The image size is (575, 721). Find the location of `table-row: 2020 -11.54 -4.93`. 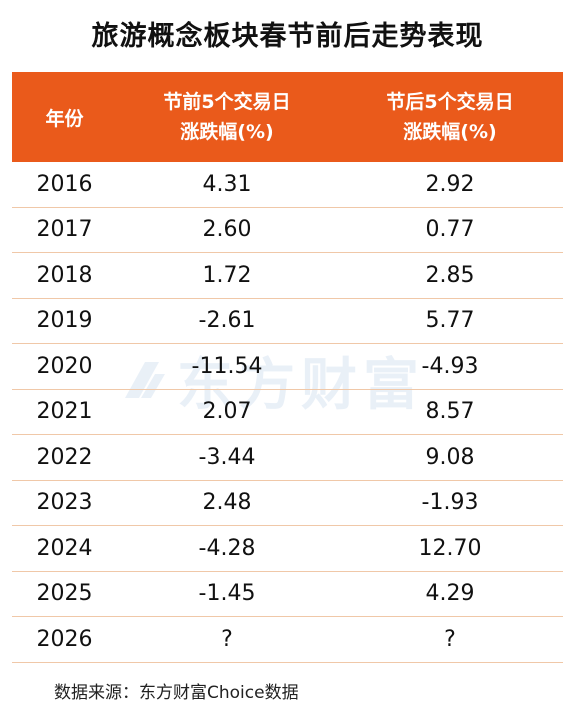

table-row: 2020 -11.54 -4.93 is located at coordinates (287, 367).